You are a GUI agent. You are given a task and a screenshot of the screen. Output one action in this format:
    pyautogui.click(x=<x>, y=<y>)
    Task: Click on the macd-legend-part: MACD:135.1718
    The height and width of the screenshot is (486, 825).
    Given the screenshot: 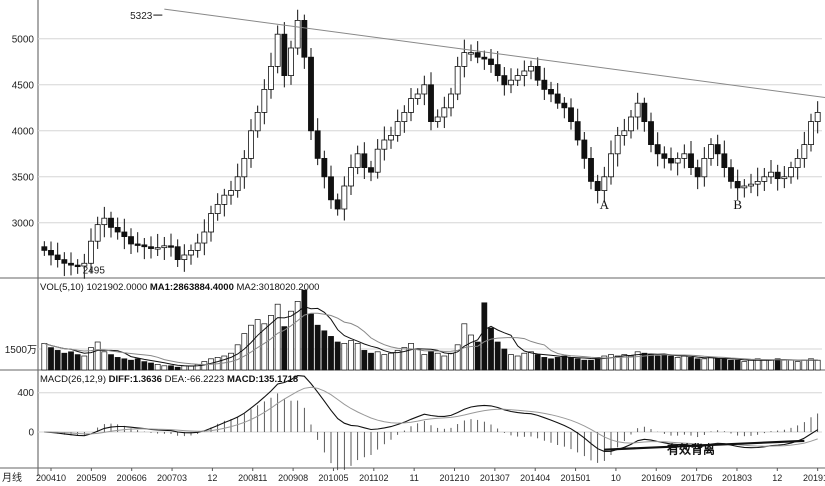 What is the action you would take?
    pyautogui.click(x=262, y=379)
    